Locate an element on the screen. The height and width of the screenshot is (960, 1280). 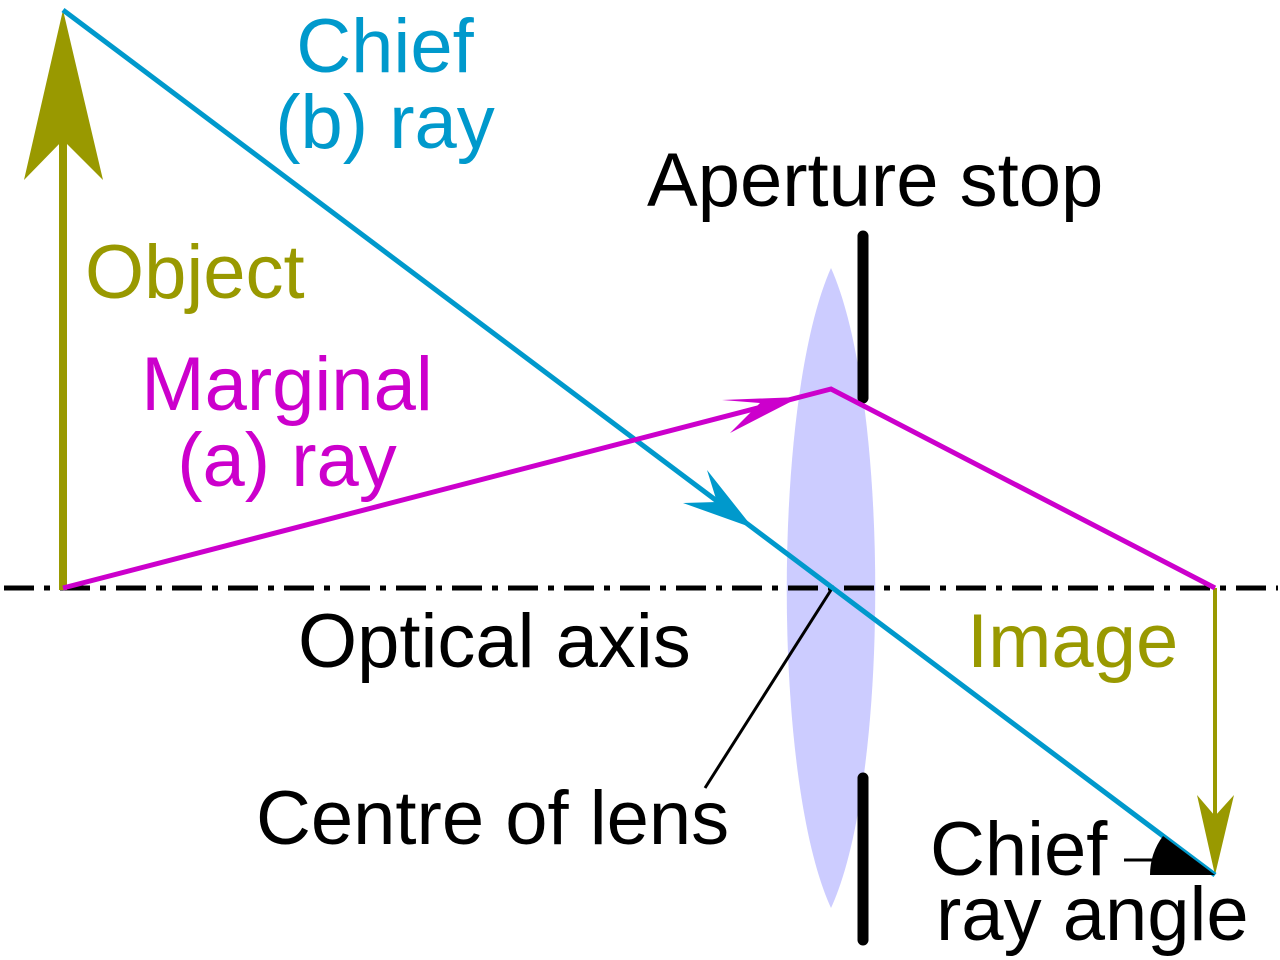
chief-ray-angle-label-line2: ray angle is located at coordinates (1092, 914).